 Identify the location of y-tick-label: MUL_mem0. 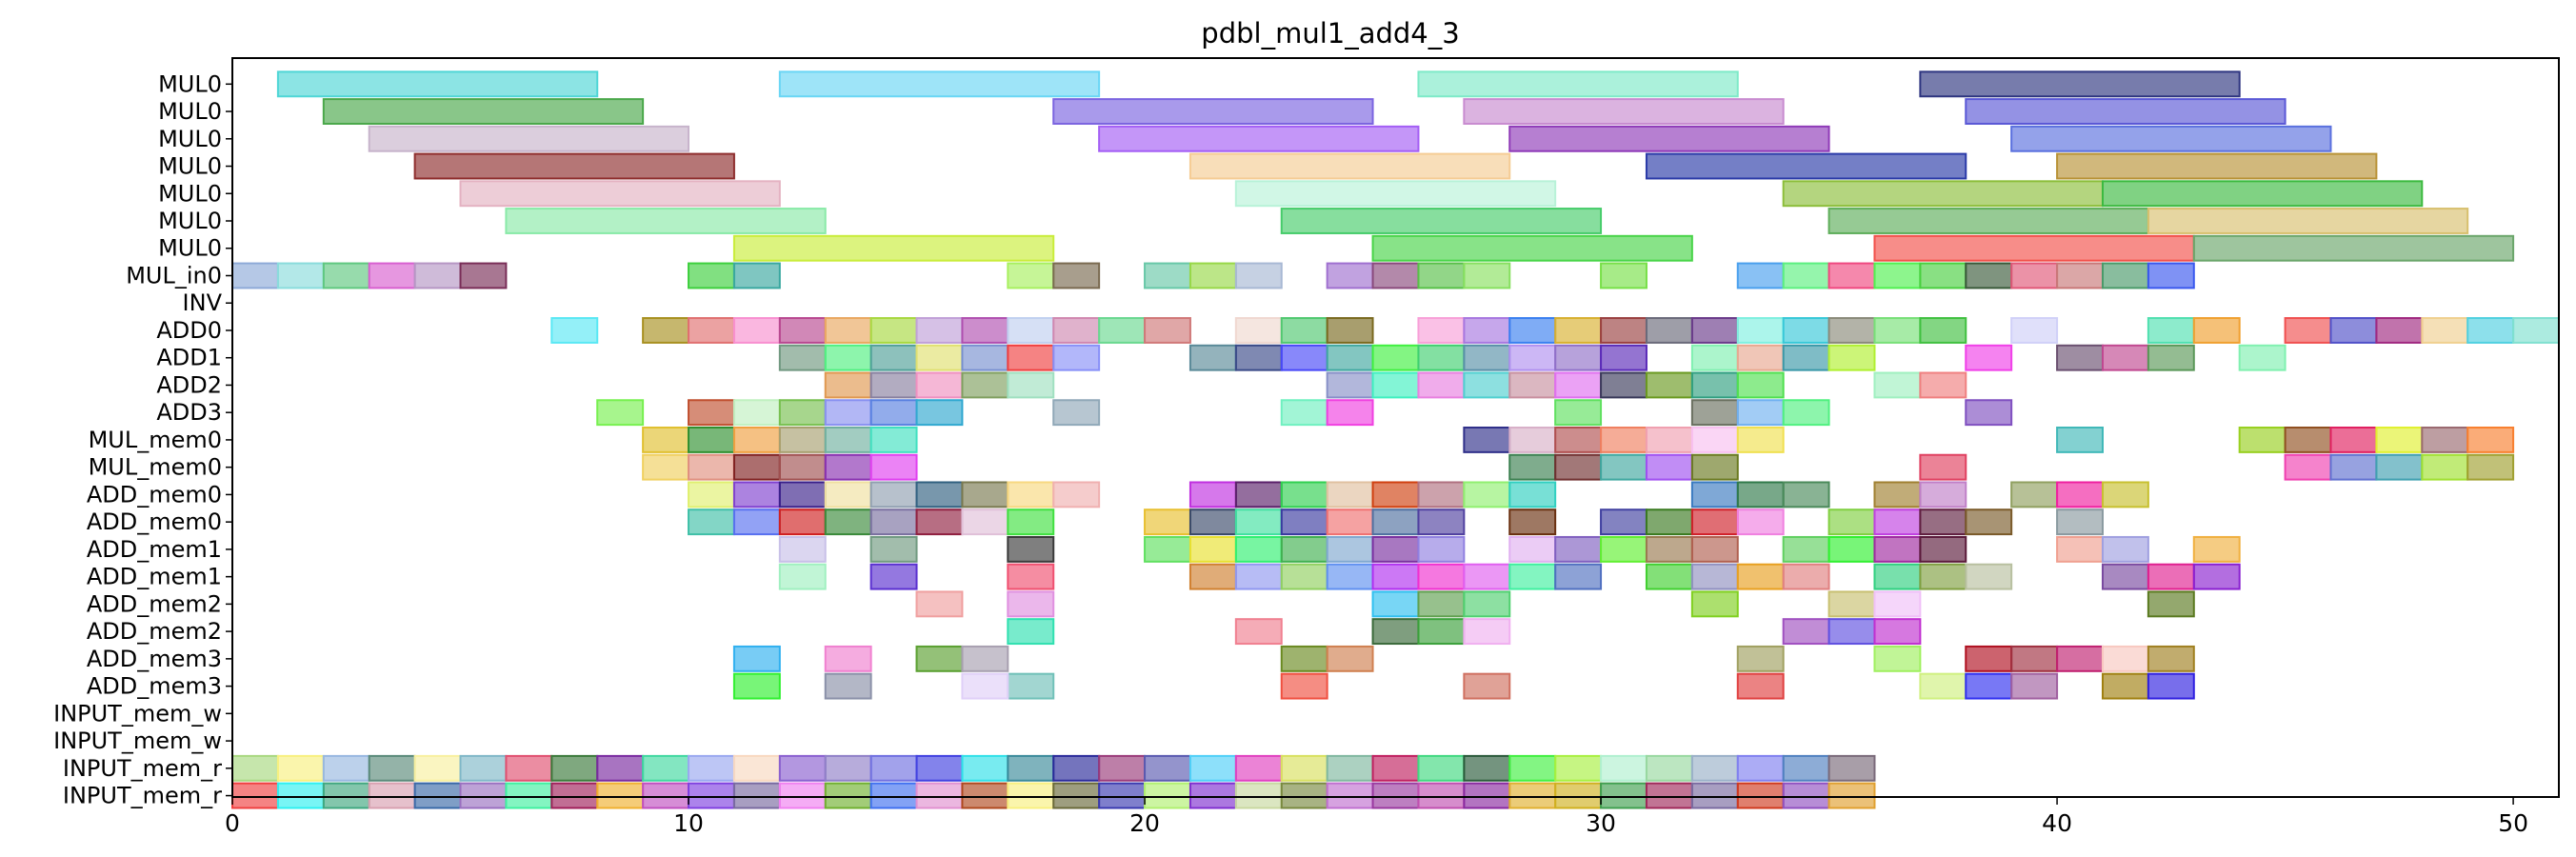
(155, 467).